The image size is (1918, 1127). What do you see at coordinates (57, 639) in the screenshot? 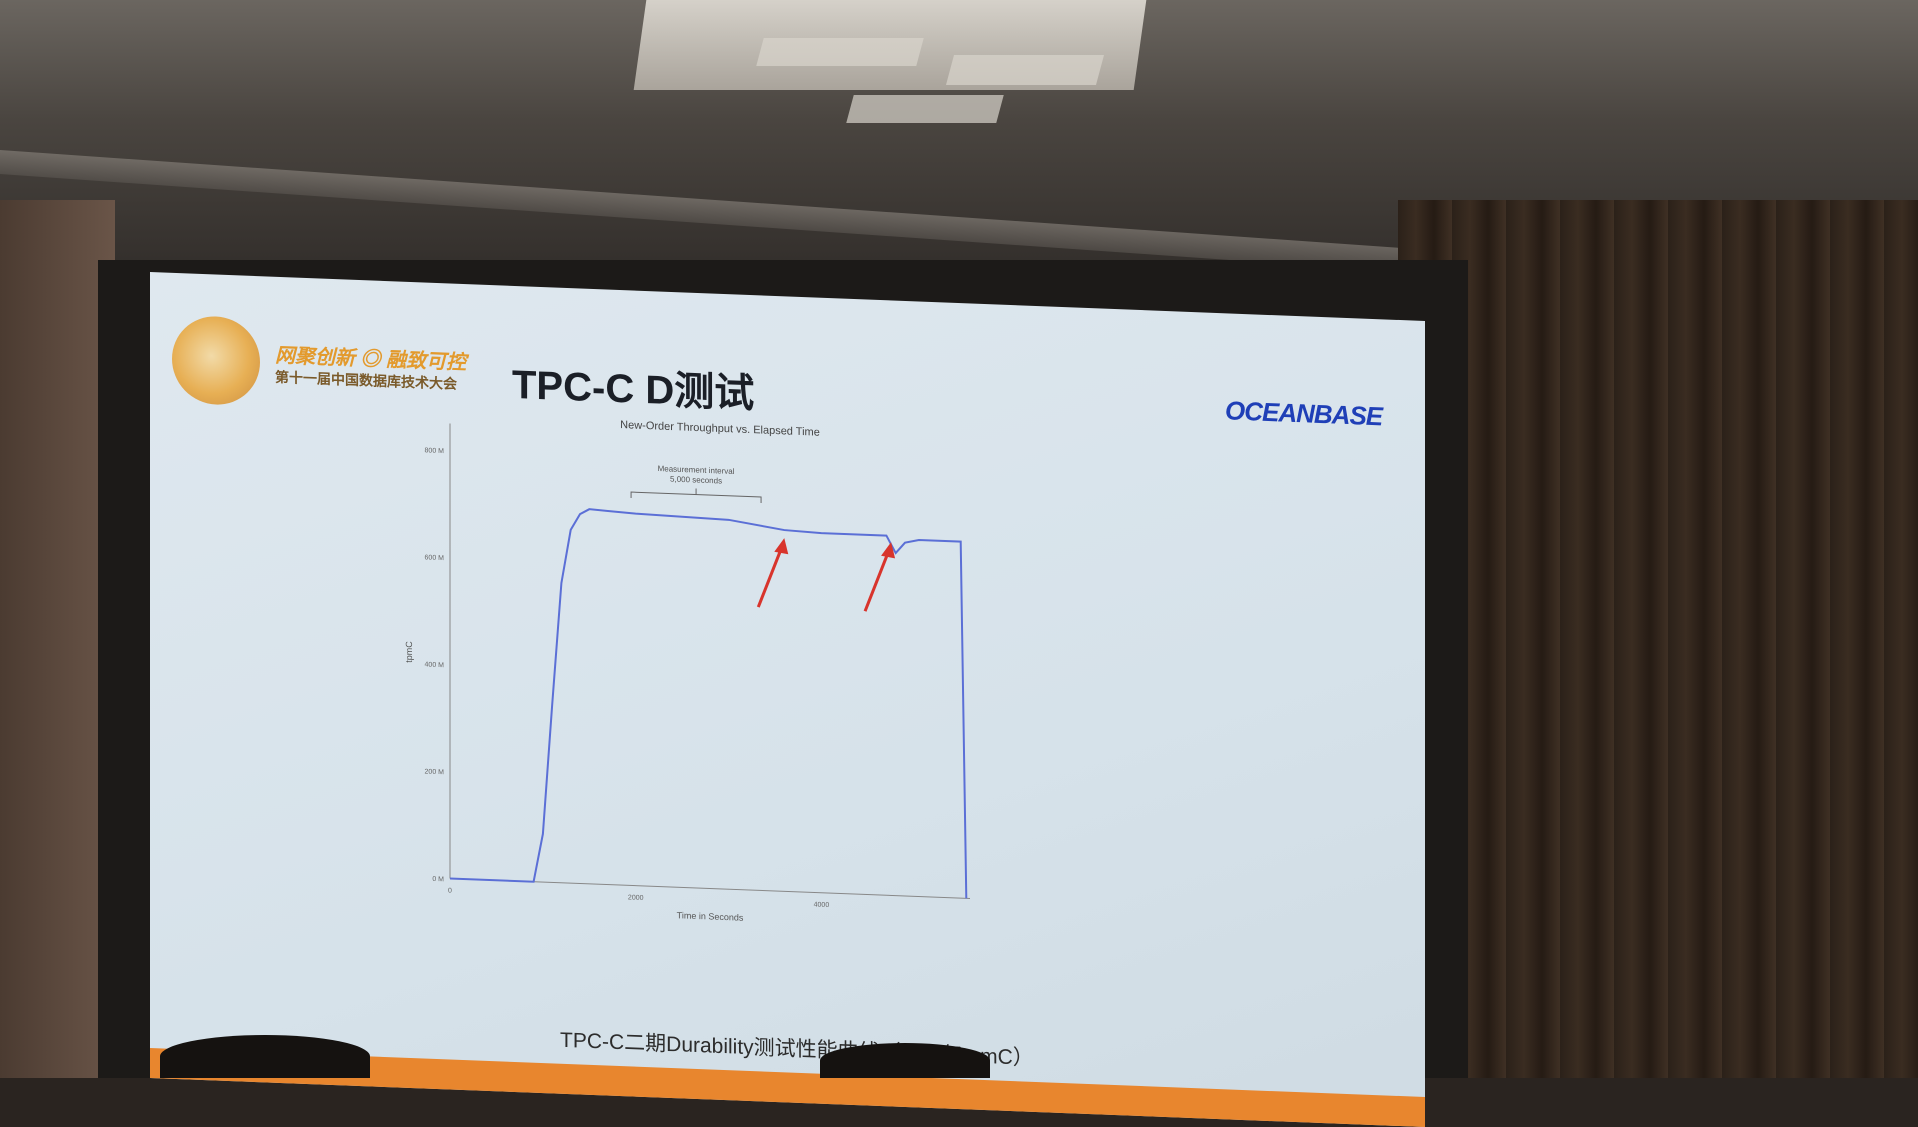
I see `wall` at bounding box center [57, 639].